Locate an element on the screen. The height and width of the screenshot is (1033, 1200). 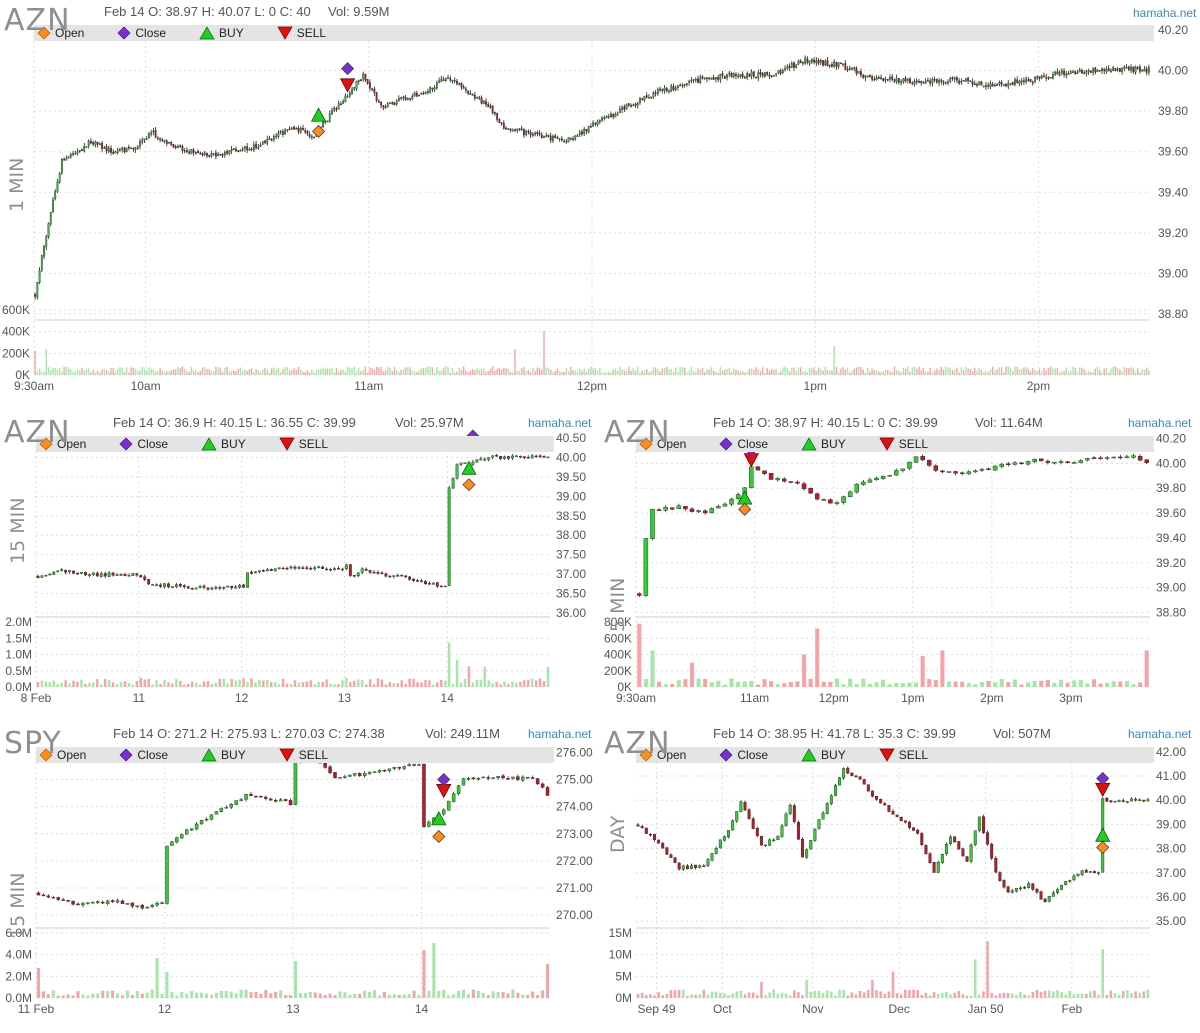
legend-buy-label: BUY is located at coordinates (233, 444).